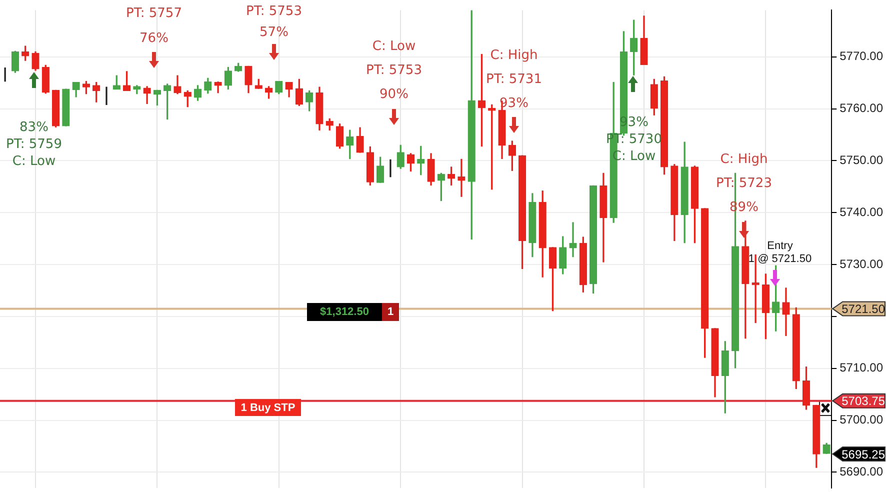 The height and width of the screenshot is (498, 886). Describe the element at coordinates (862, 367) in the screenshot. I see `y-tick-label: 5710.00` at that location.